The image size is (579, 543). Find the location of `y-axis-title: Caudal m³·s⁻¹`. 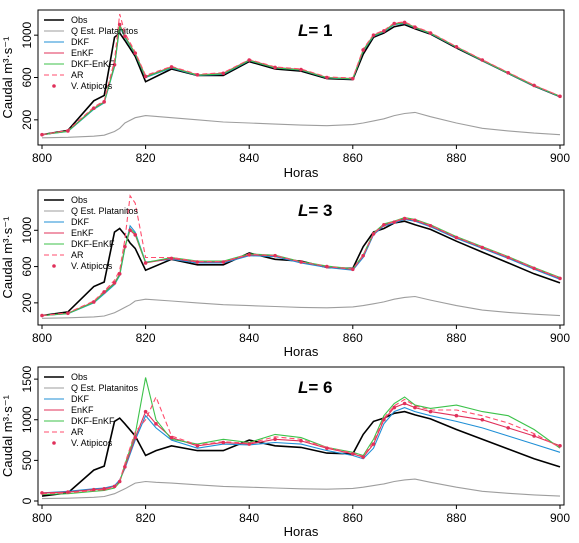

y-axis-title: Caudal m³·s⁻¹ is located at coordinates (7, 257).